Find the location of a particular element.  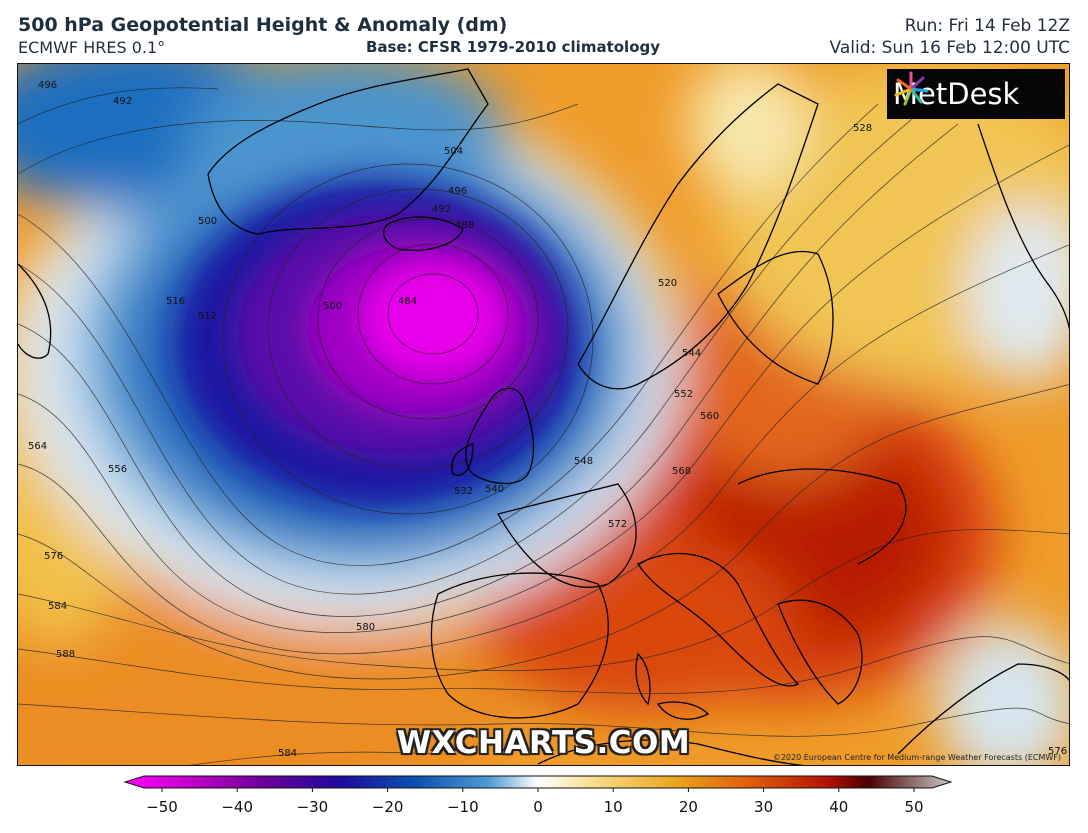

wxcharts-watermark: WXCHARTS.COM is located at coordinates (543, 743).